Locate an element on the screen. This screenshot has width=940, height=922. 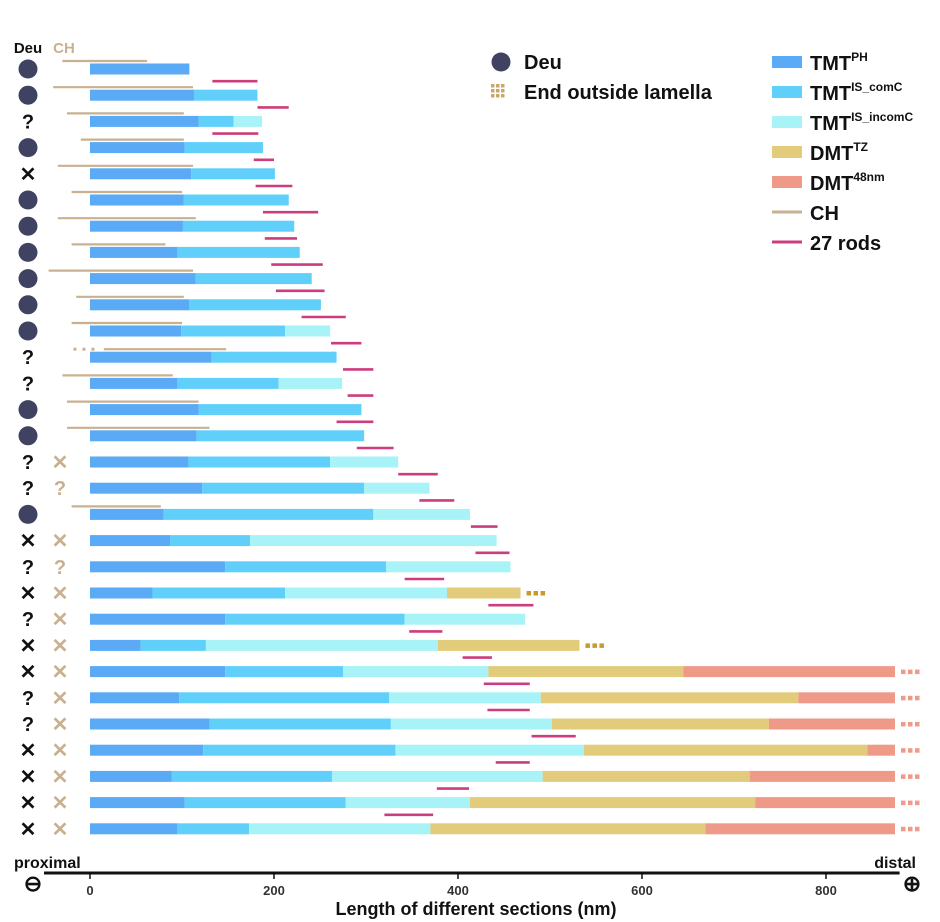
ch-marker: ? is located at coordinates (60, 489).